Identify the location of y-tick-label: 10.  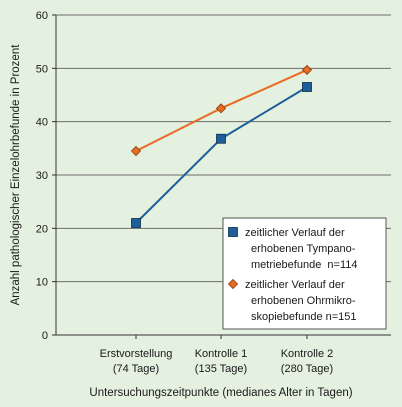
(42, 283).